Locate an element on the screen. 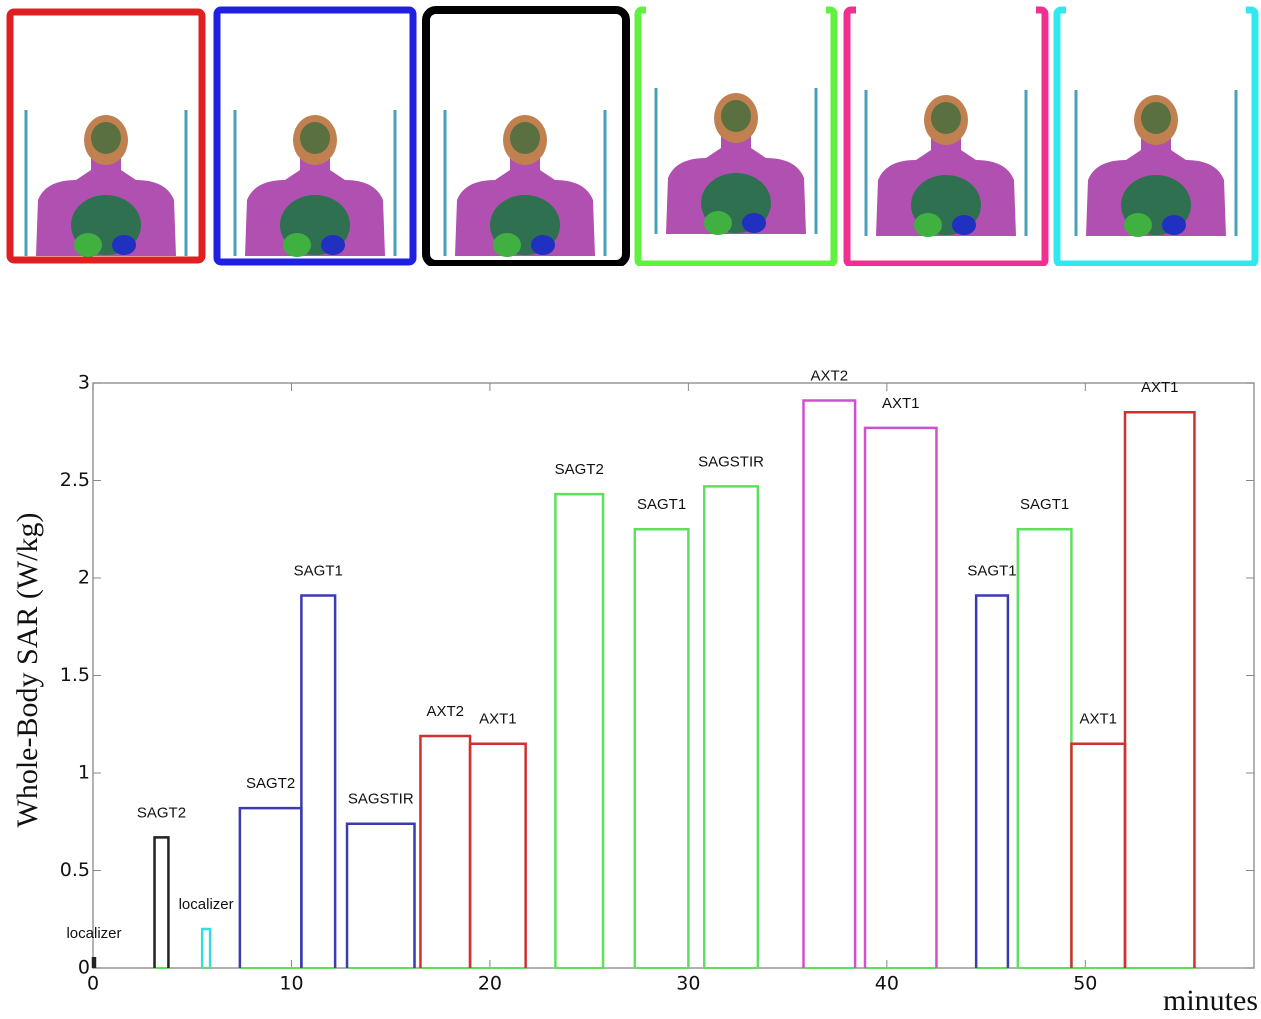  x-tick-label: 50 is located at coordinates (1085, 984).